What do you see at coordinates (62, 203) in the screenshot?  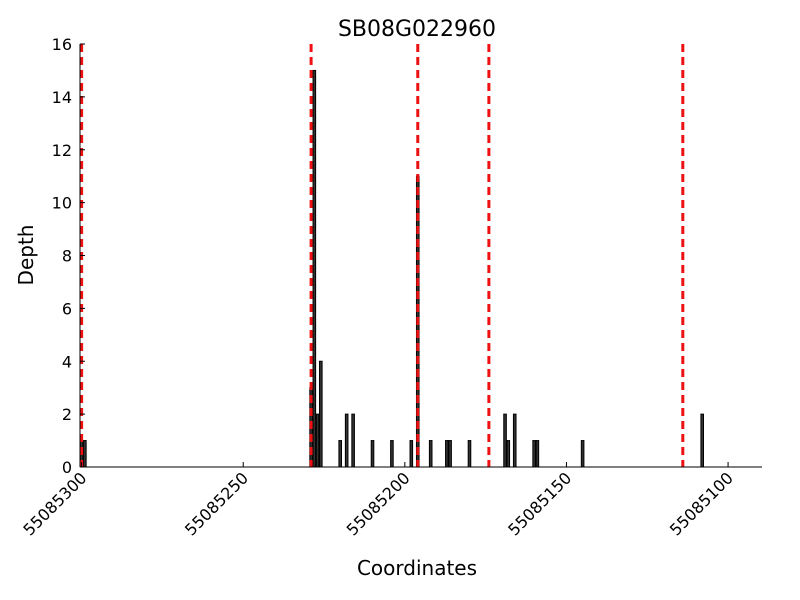 I see `y-tick-label: 10` at bounding box center [62, 203].